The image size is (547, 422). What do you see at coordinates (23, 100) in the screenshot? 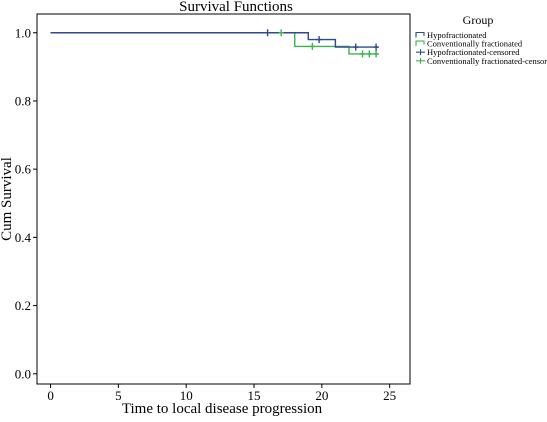
I see `y-tick-label: 0.8` at bounding box center [23, 100].